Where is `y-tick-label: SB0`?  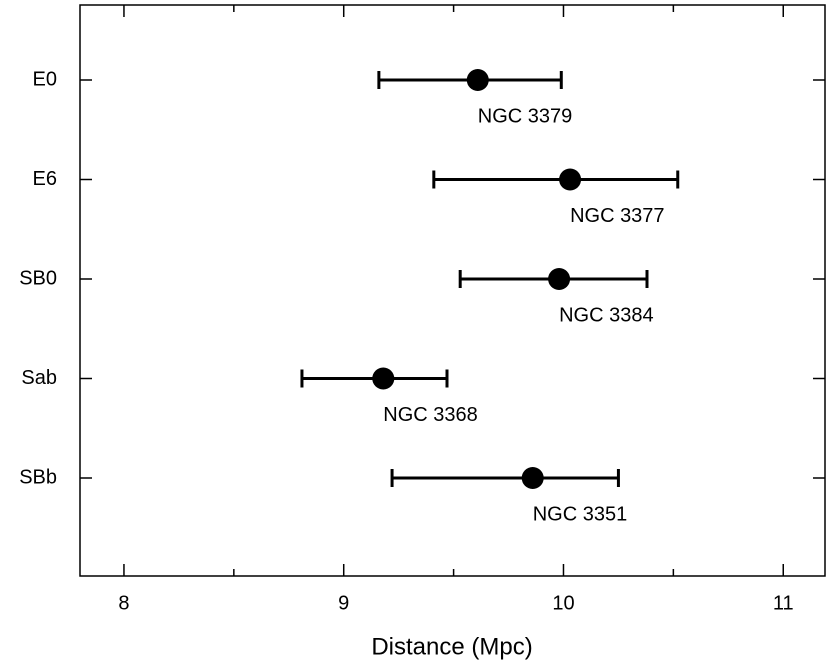
y-tick-label: SB0 is located at coordinates (38, 278).